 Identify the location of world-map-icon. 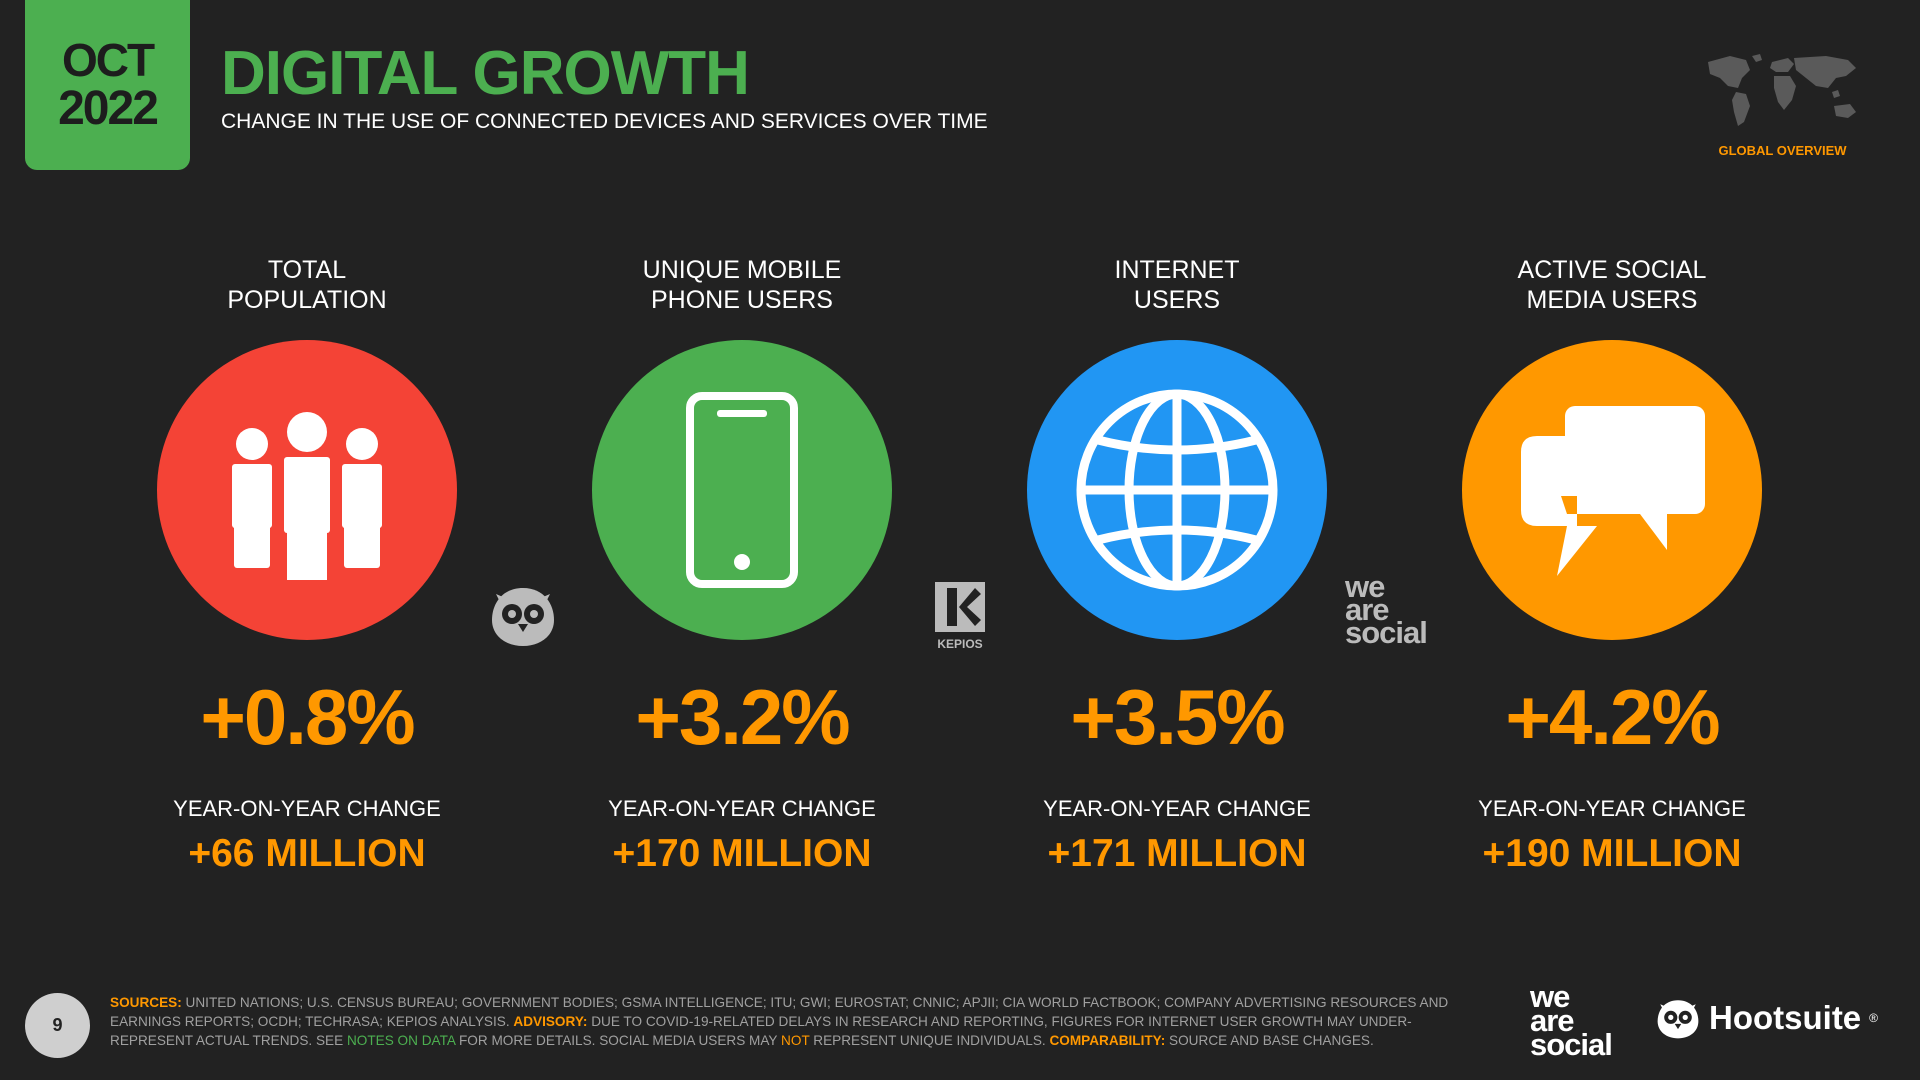
(1781, 90).